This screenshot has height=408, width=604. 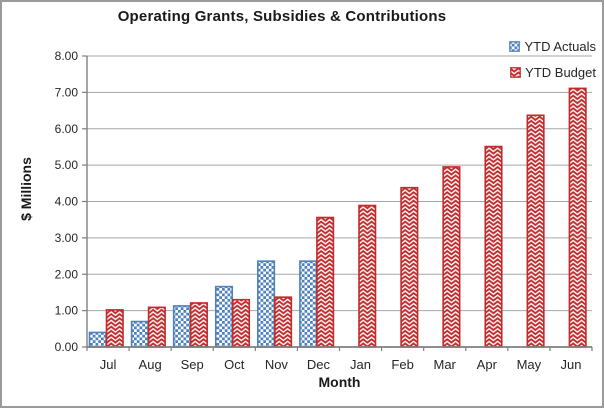 I want to click on x-axis-title: Month, so click(x=339, y=382).